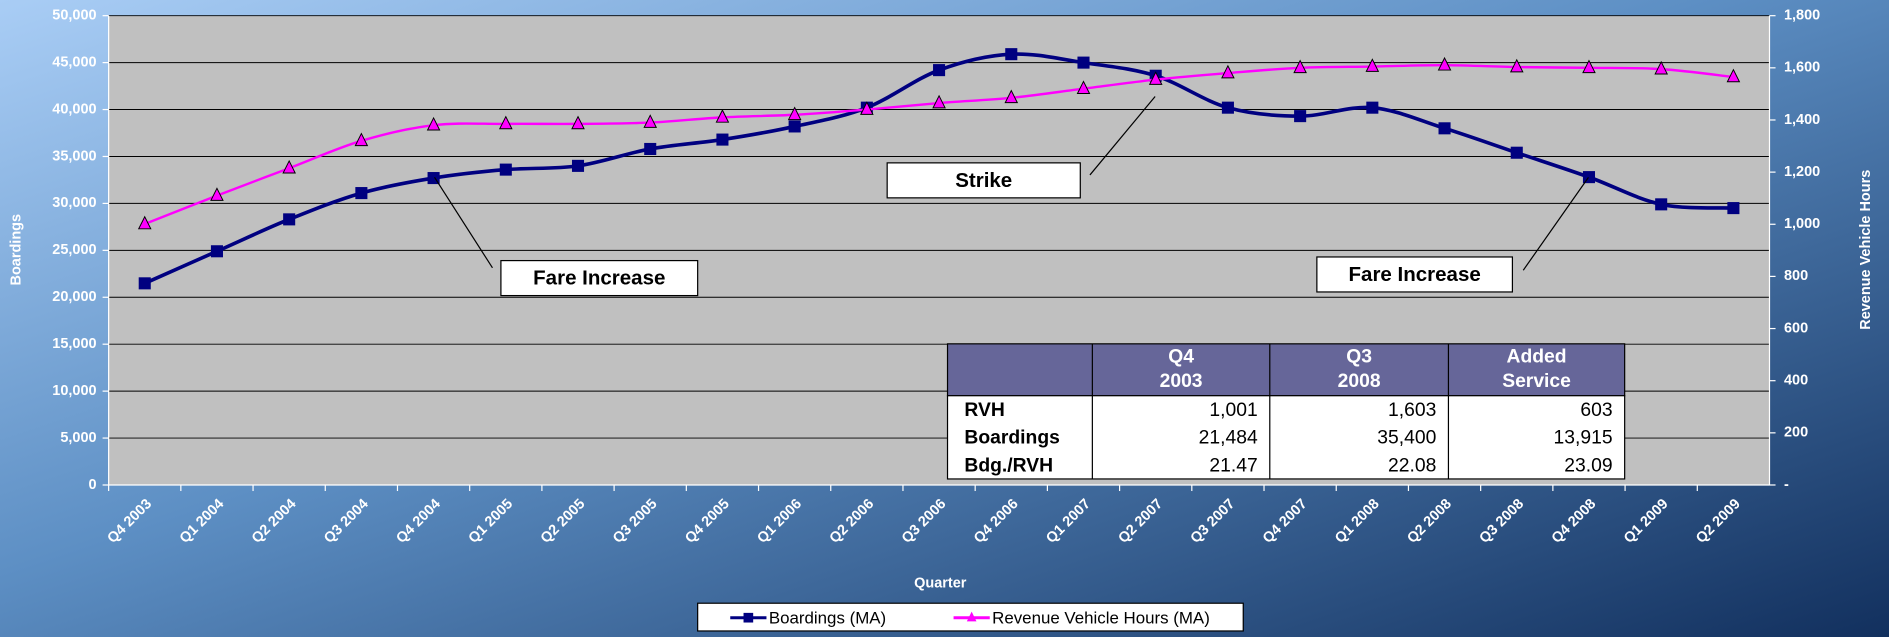 The image size is (1889, 637). Describe the element at coordinates (74, 109) in the screenshot. I see `y-tick-label: 40,000` at that location.